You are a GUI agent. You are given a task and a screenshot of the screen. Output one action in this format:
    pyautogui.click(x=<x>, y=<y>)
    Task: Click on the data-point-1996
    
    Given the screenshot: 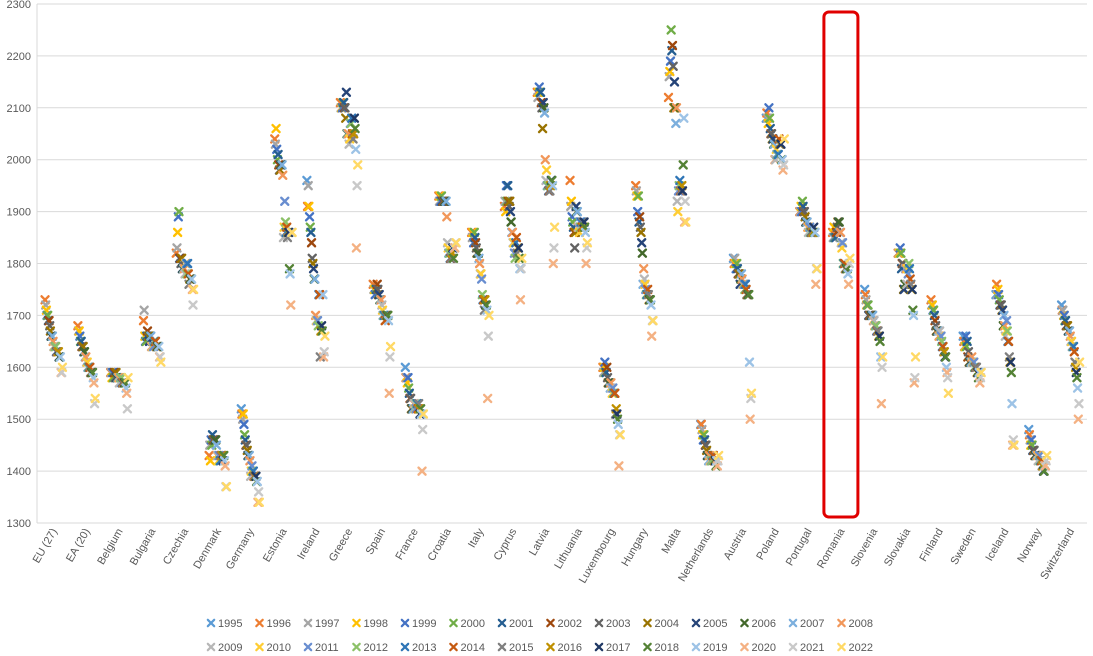 What is the action you would take?
    pyautogui.click(x=668, y=97)
    